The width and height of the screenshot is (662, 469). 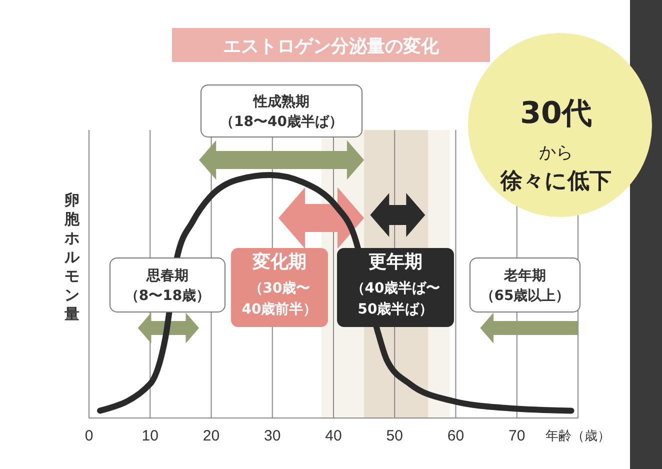 I want to click on x-axis-title: 年齢（歳）, so click(x=578, y=436).